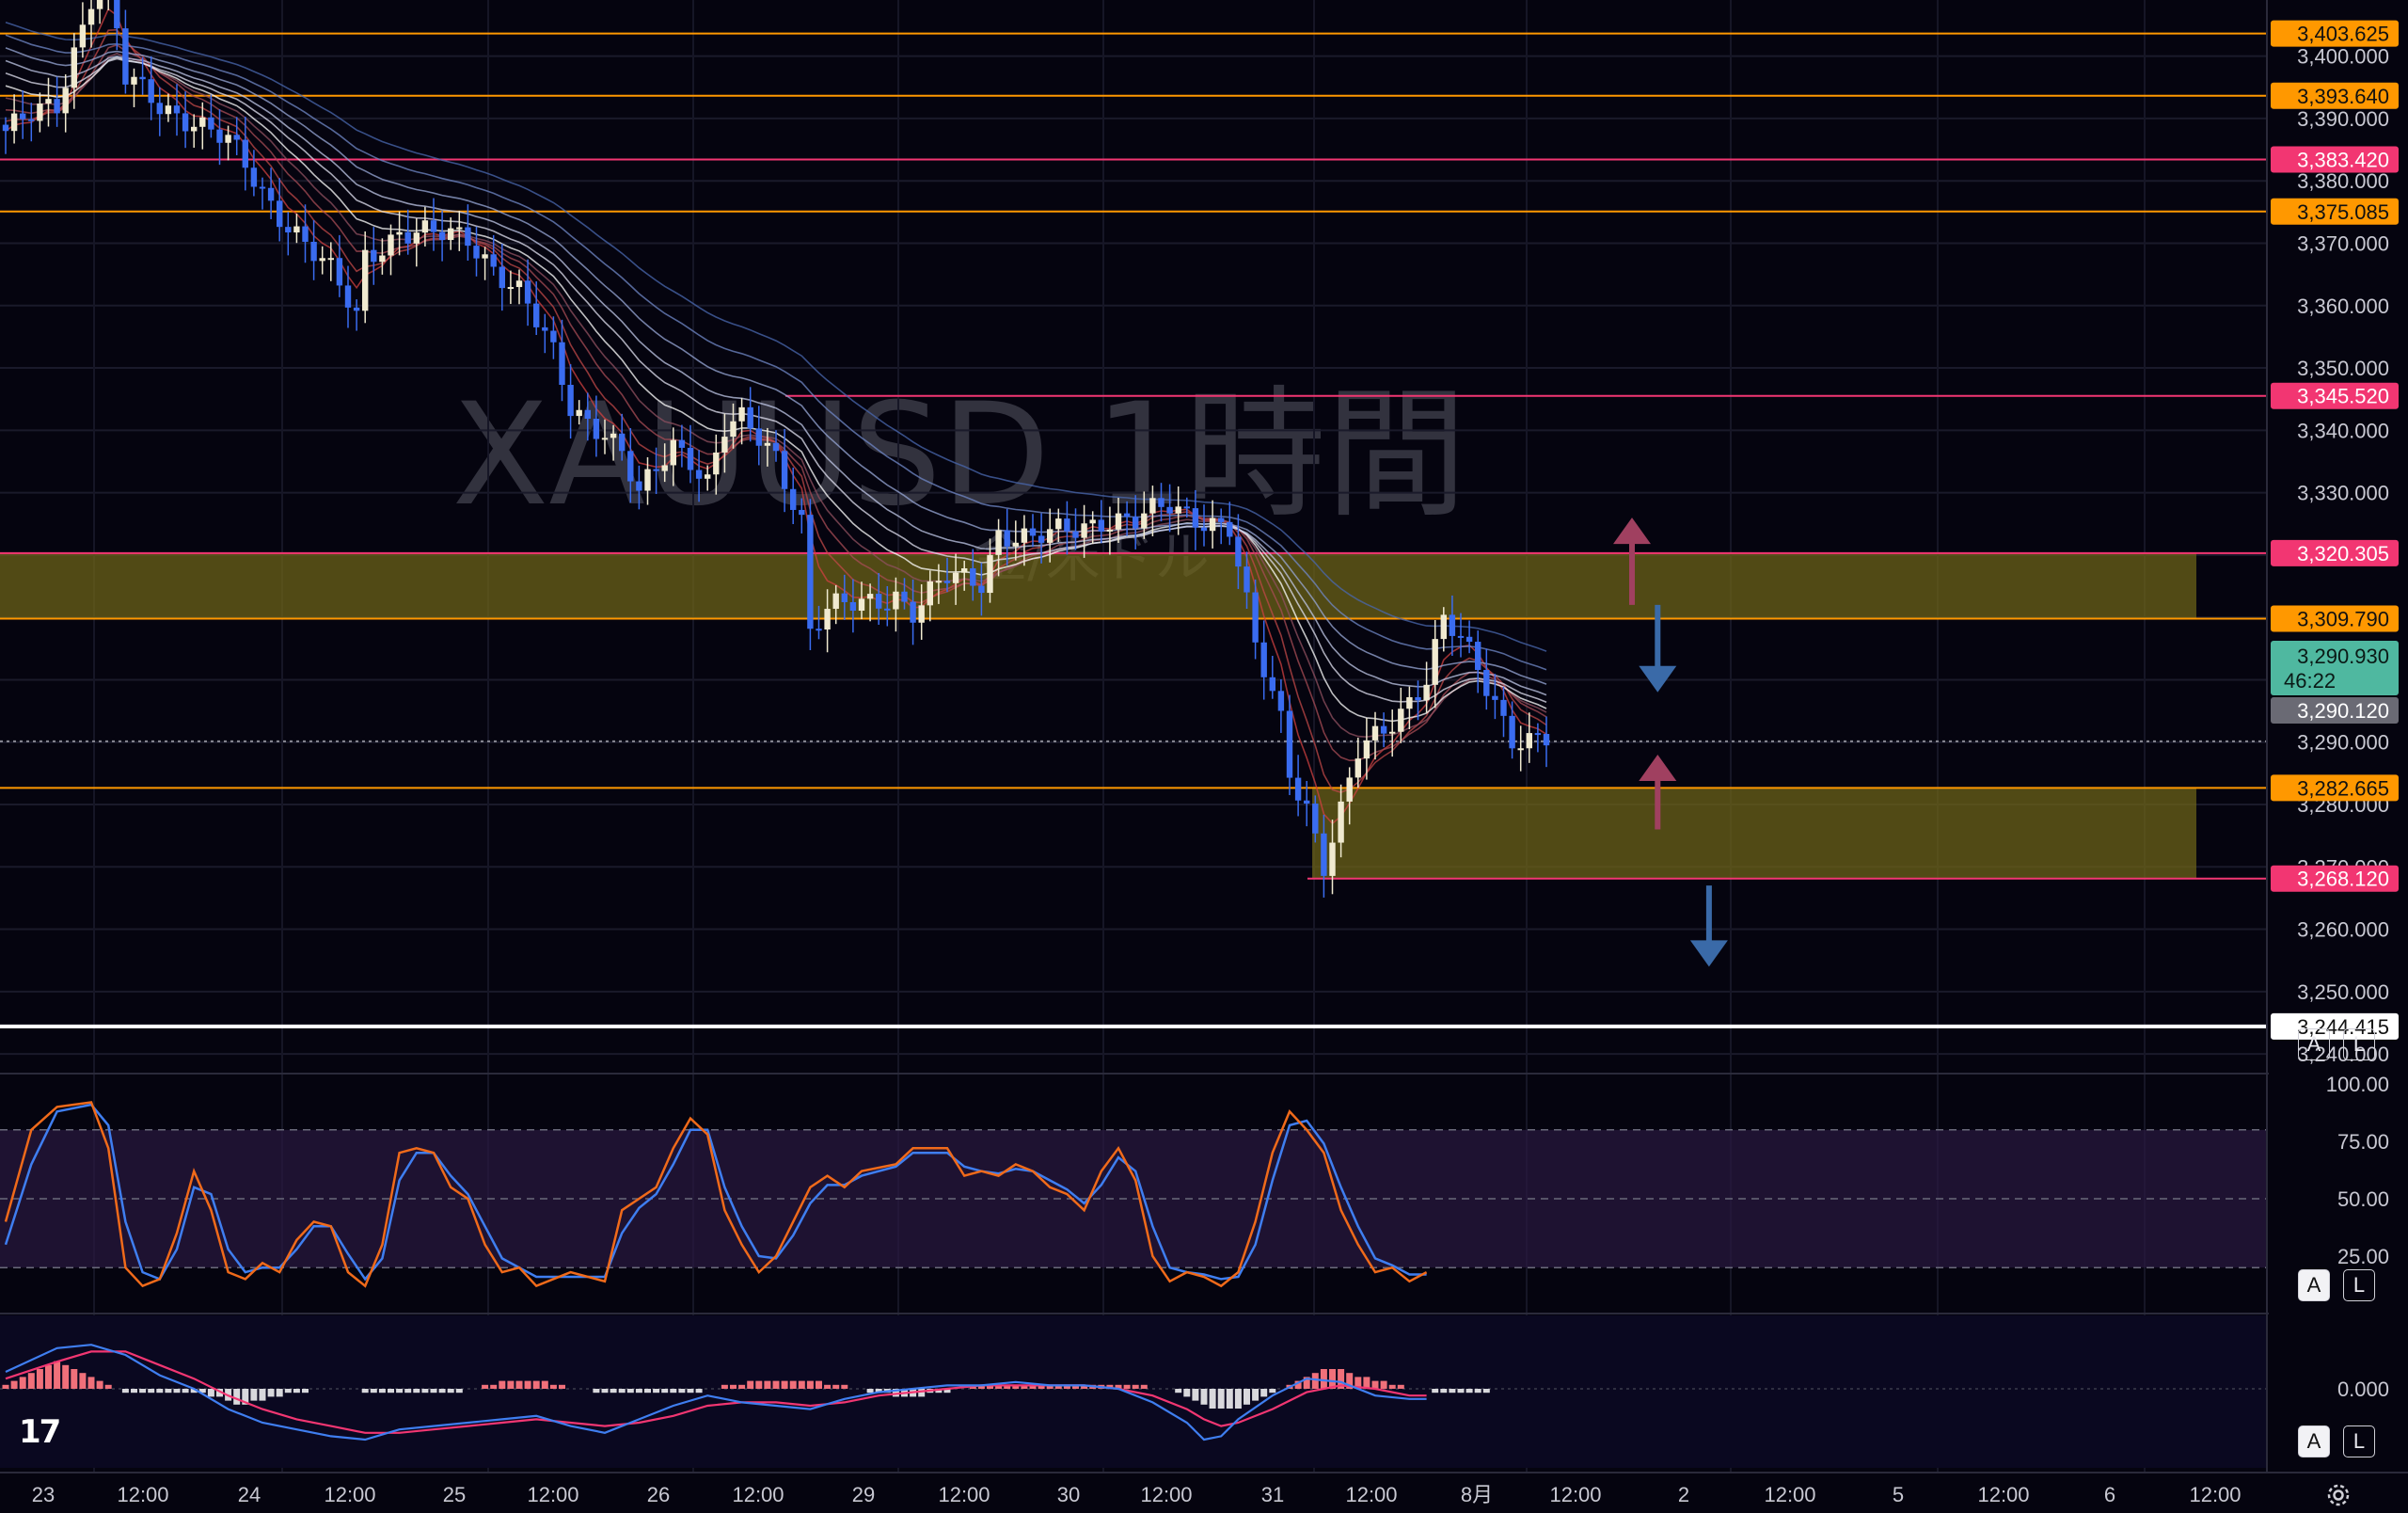 The width and height of the screenshot is (2408, 1513). What do you see at coordinates (1068, 1494) in the screenshot?
I see `time-tick-label: 30` at bounding box center [1068, 1494].